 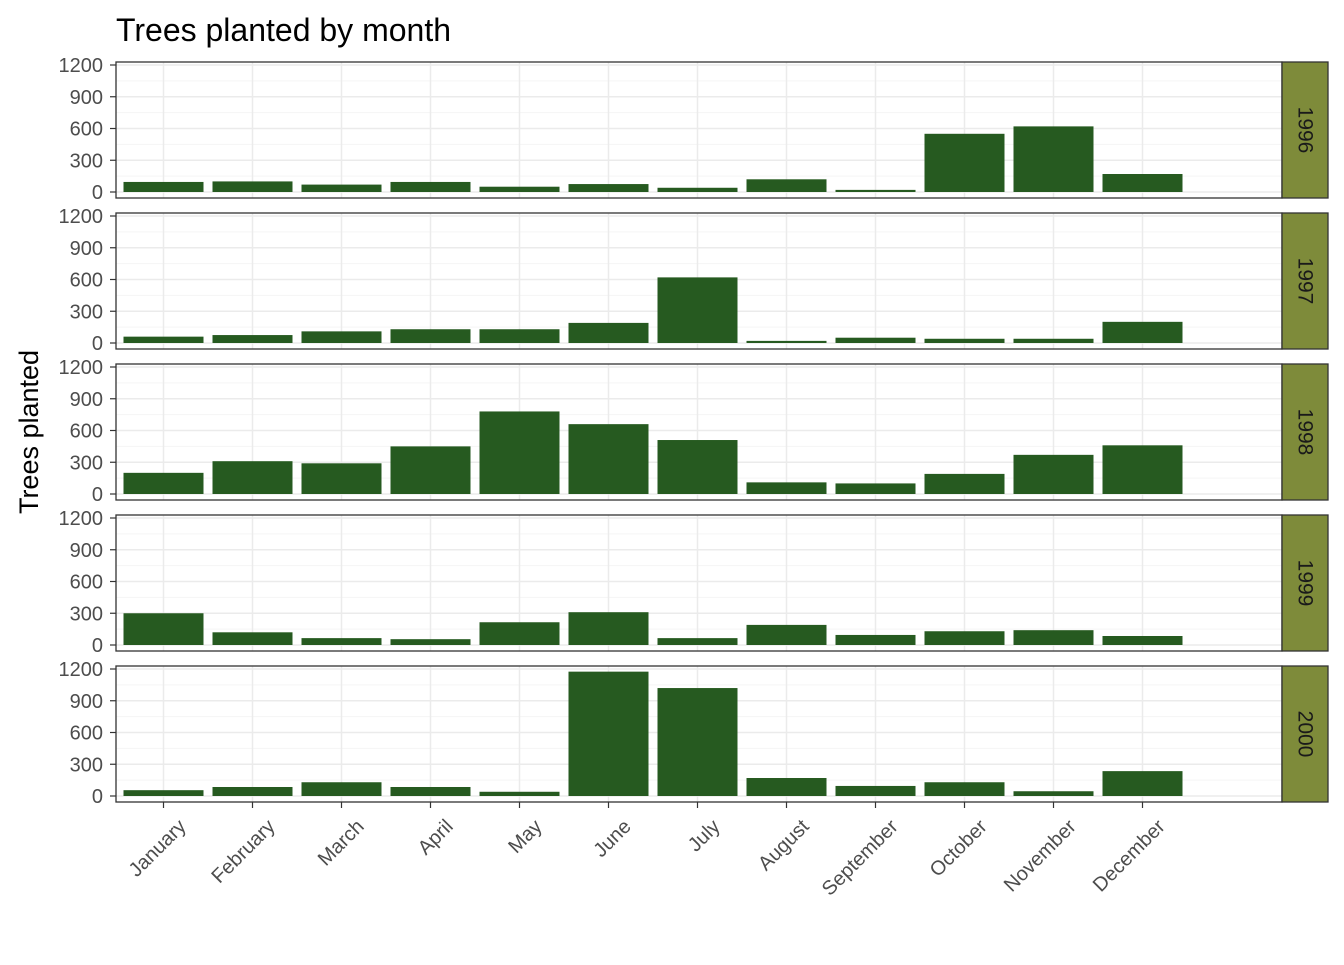 What do you see at coordinates (875, 340) in the screenshot?
I see `bar-1997-september` at bounding box center [875, 340].